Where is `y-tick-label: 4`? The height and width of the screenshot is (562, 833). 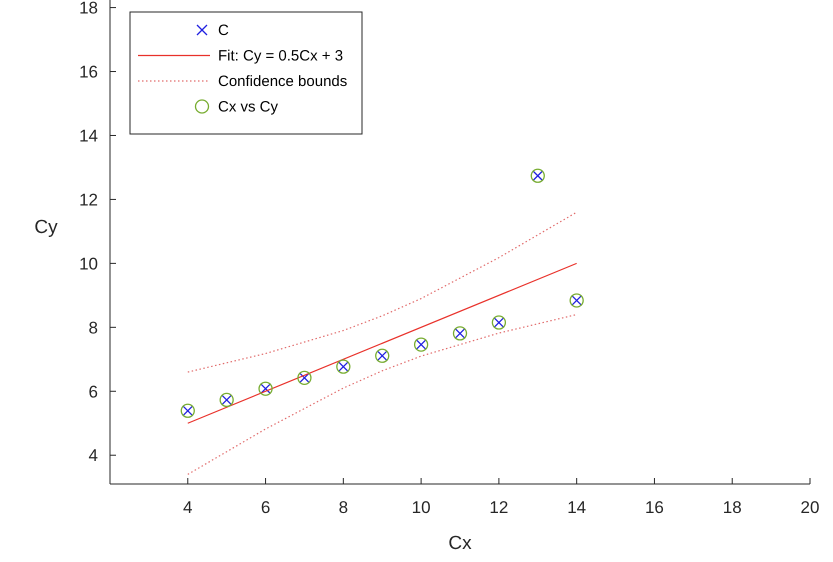
y-tick-label: 4 is located at coordinates (93, 456).